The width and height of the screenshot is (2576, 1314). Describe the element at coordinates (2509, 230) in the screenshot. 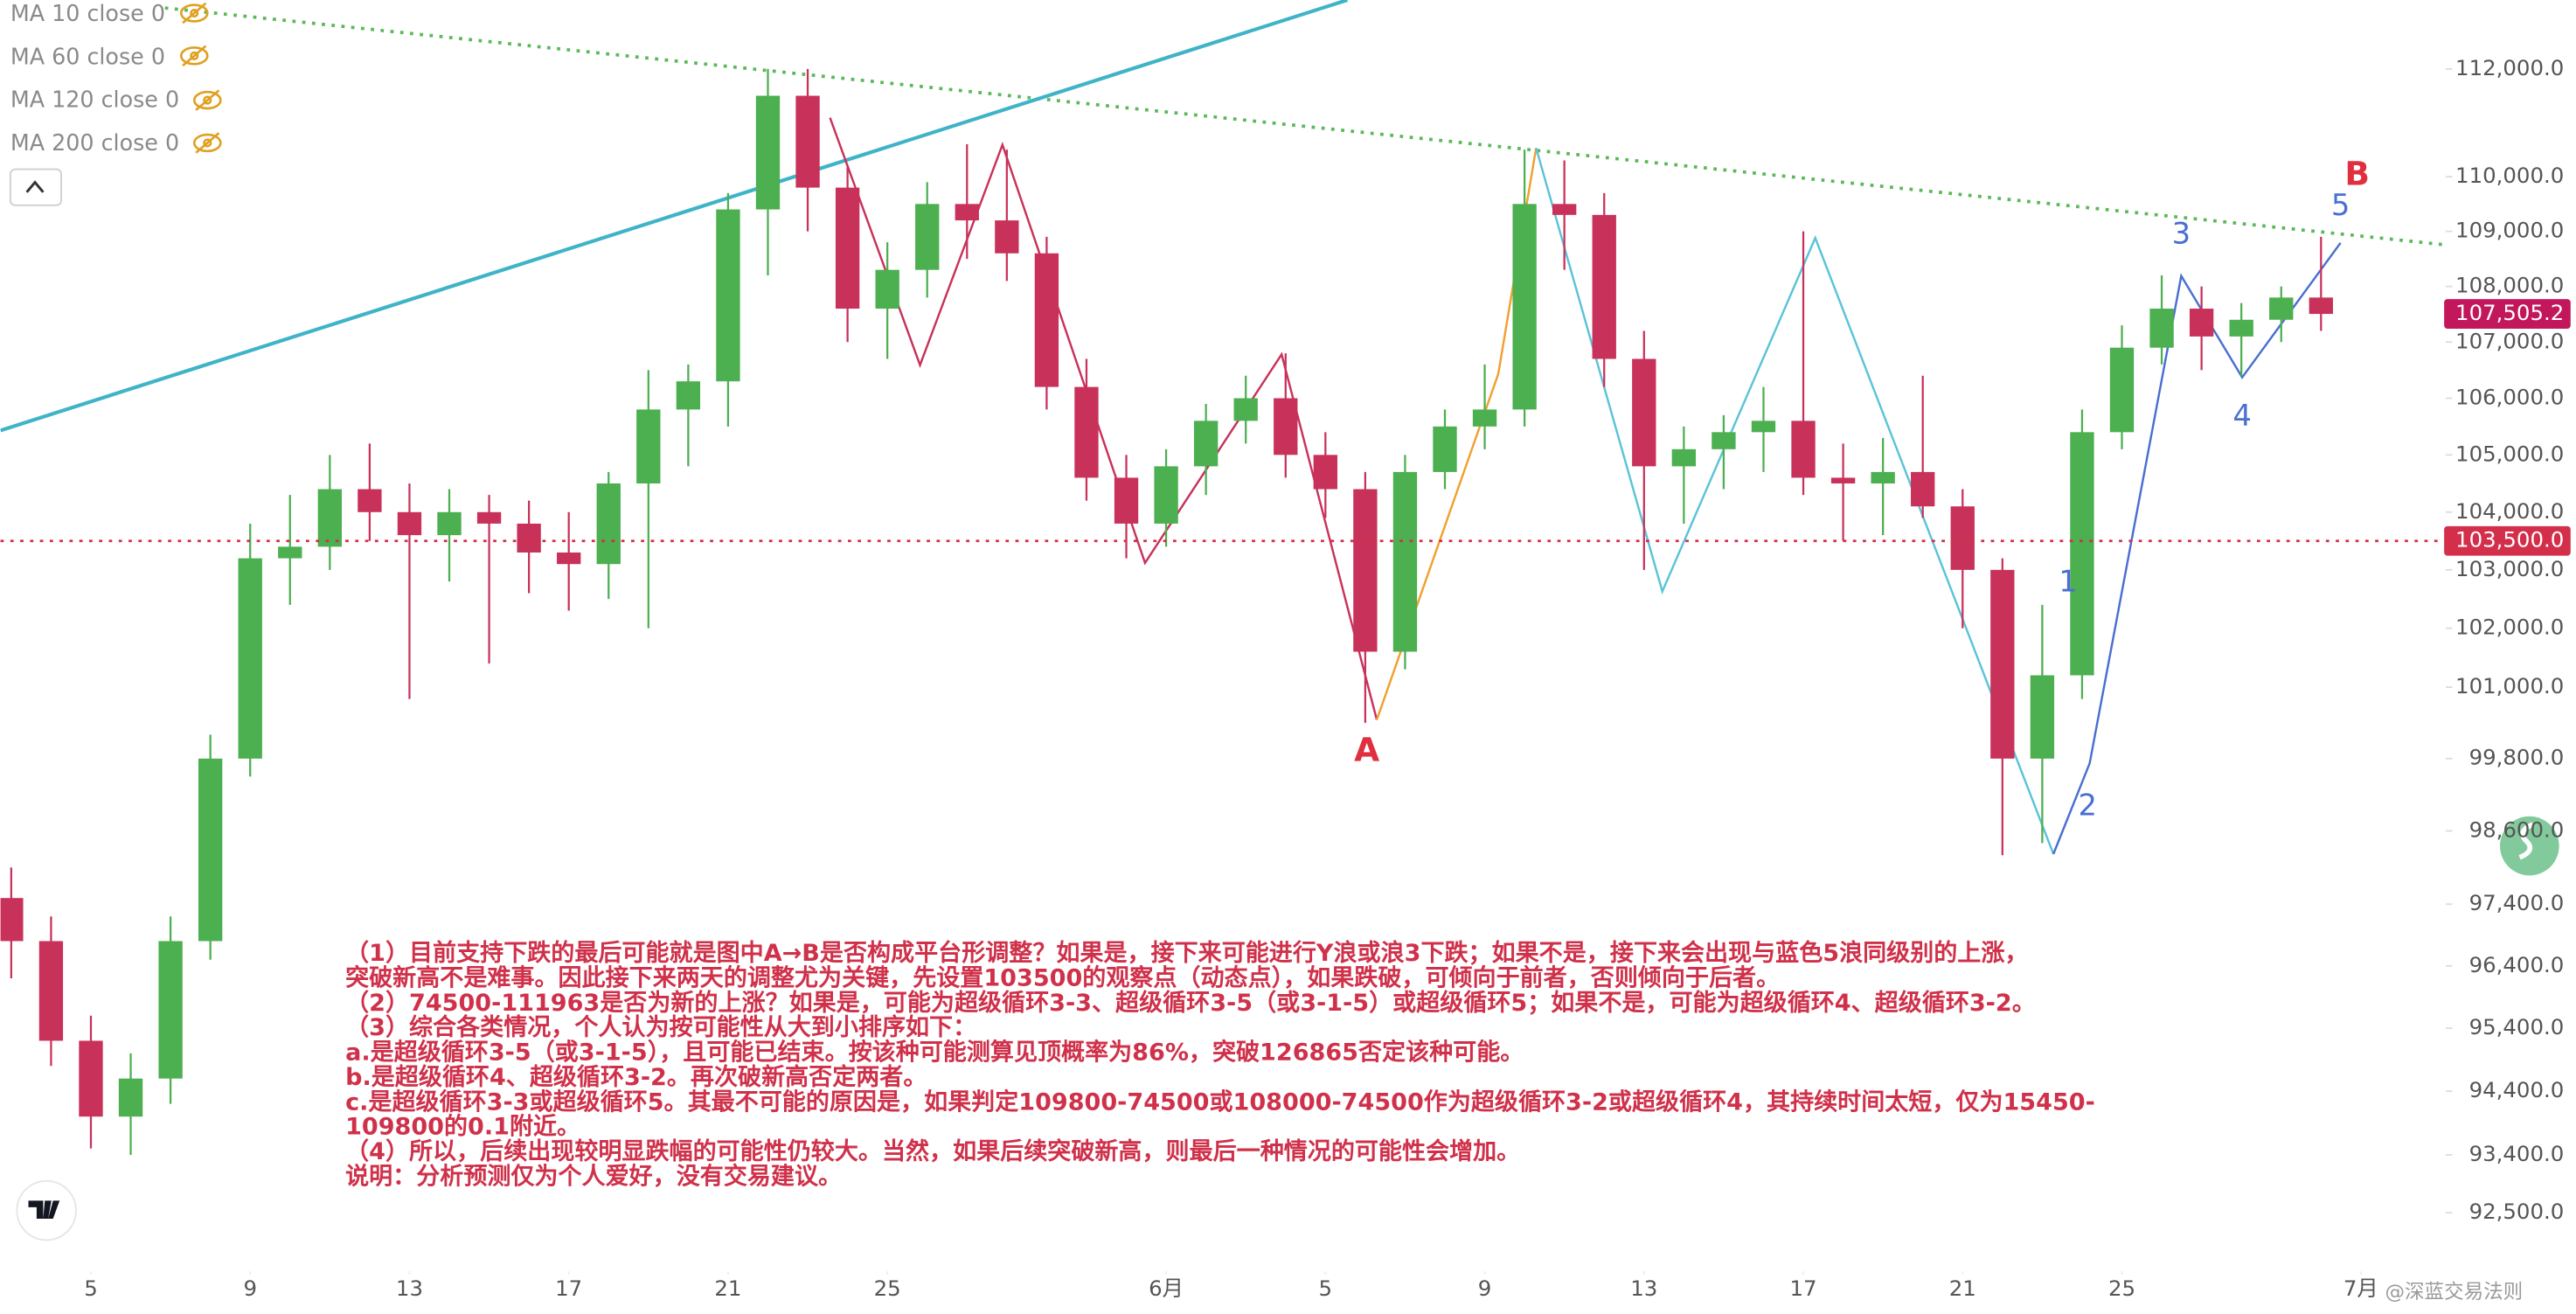

I see `y-tick-label: 109,000.0` at that location.